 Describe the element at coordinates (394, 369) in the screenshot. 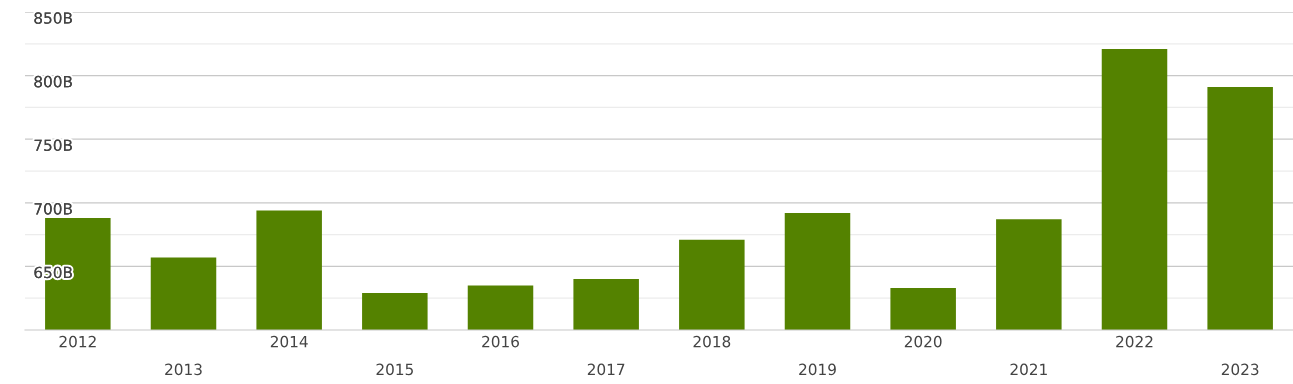

I see `x-tick-label: 2015` at that location.